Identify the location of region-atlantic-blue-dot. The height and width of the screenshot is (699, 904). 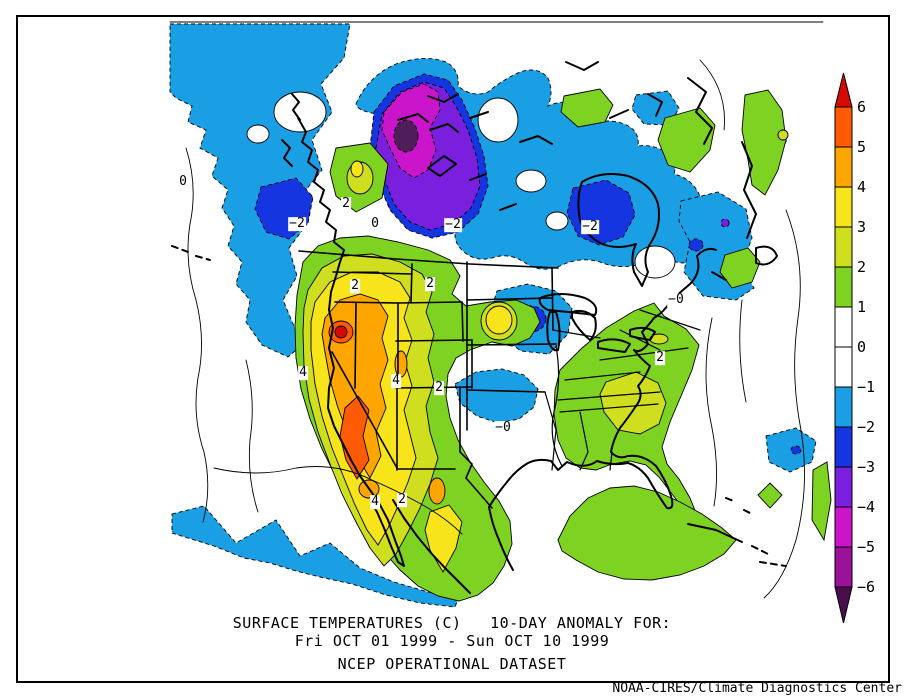
(796, 450).